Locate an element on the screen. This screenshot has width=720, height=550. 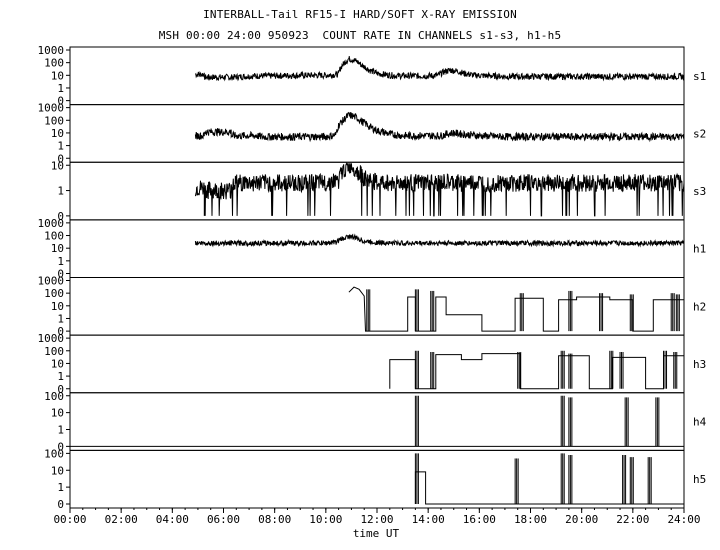
series-line-s3 is located at coordinates (439, 189).